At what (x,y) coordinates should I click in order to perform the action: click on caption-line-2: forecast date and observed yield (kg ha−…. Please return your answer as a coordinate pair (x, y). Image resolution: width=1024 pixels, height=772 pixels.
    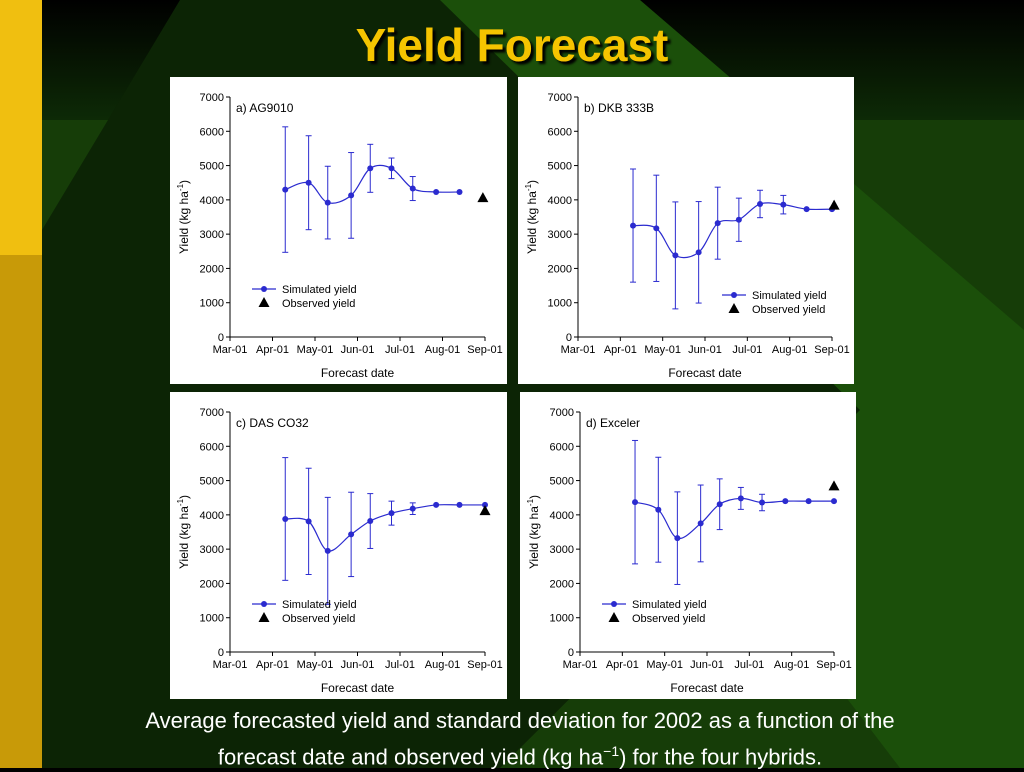
    Looking at the image, I should click on (520, 754).